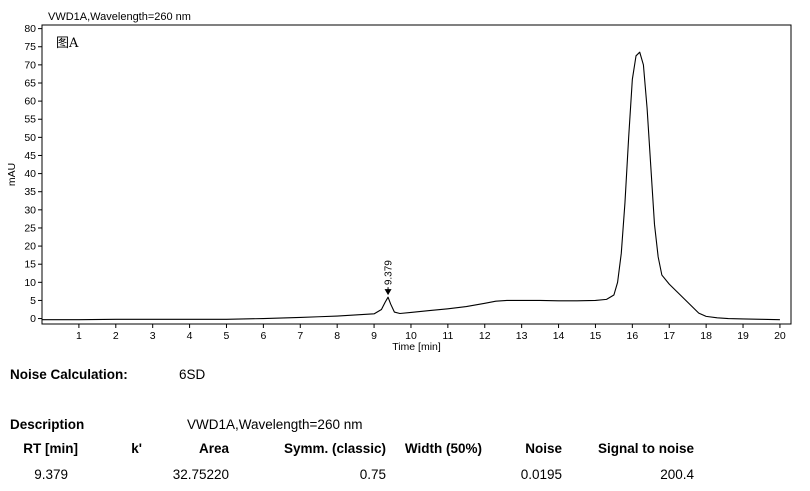 This screenshot has height=491, width=810. Describe the element at coordinates (522, 336) in the screenshot. I see `x-tick-label: 13` at that location.